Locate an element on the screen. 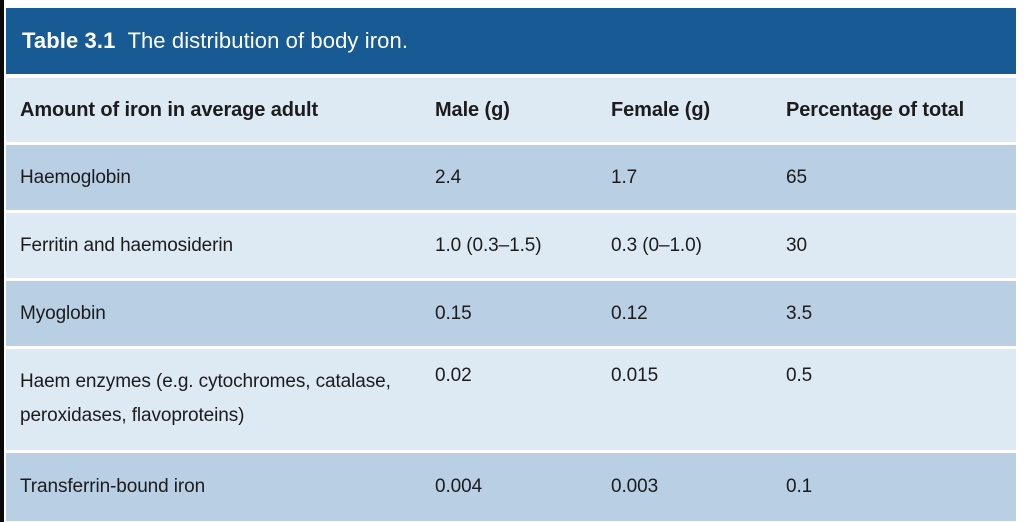 The height and width of the screenshot is (522, 1024). table-title-bar: Table 3.1 The distribution of body iron. is located at coordinates (511, 41).